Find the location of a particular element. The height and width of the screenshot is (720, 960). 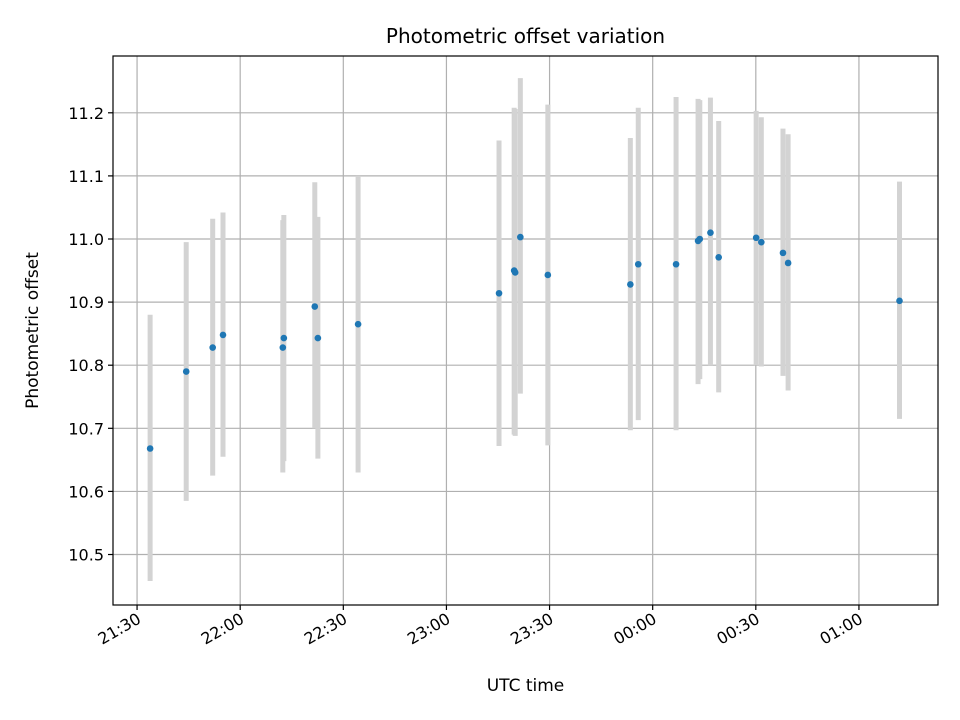

y-tick-label: 11.1 is located at coordinates (86, 176).